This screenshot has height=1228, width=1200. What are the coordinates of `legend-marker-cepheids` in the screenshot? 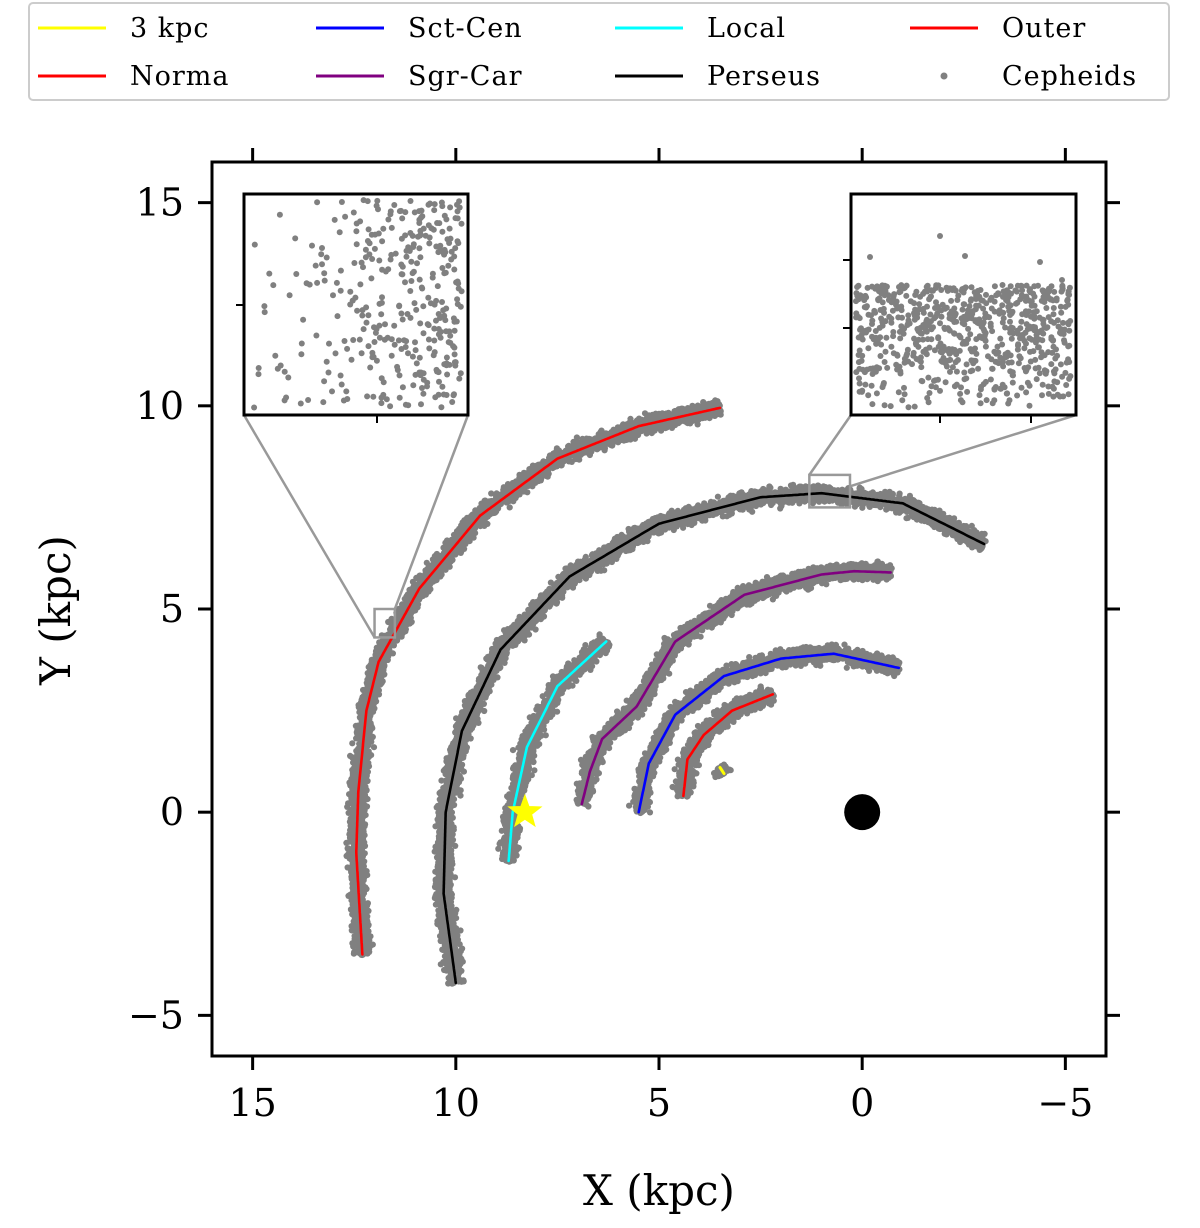 It's located at (944, 76).